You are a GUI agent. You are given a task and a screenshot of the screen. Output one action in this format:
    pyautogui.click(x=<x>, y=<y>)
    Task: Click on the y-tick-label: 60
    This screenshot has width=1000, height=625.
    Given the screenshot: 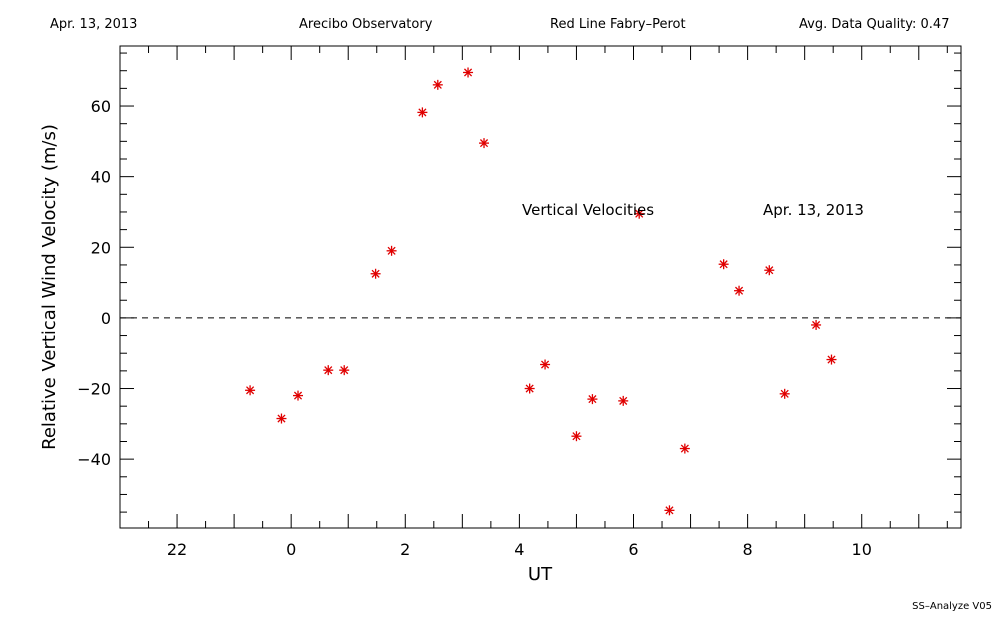 What is the action you would take?
    pyautogui.click(x=101, y=106)
    